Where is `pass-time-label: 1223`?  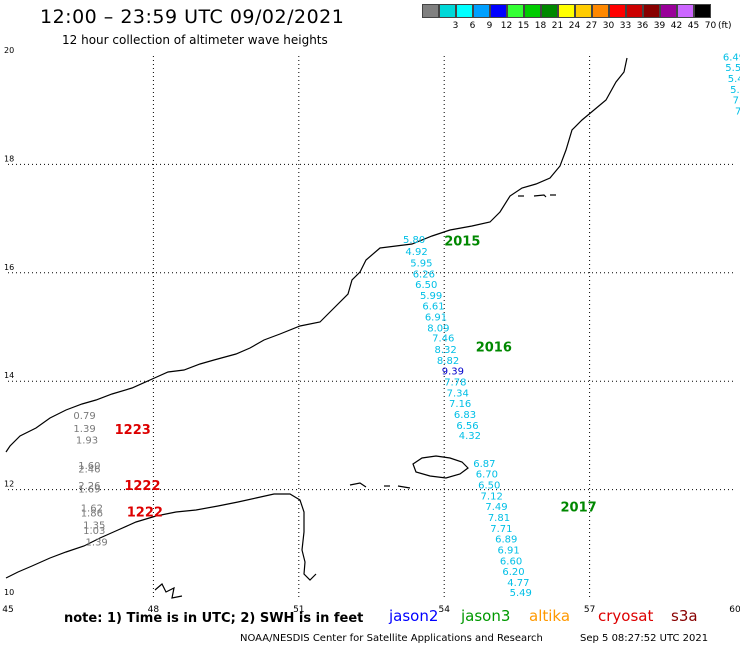
pass-time-label: 1223 is located at coordinates (133, 430).